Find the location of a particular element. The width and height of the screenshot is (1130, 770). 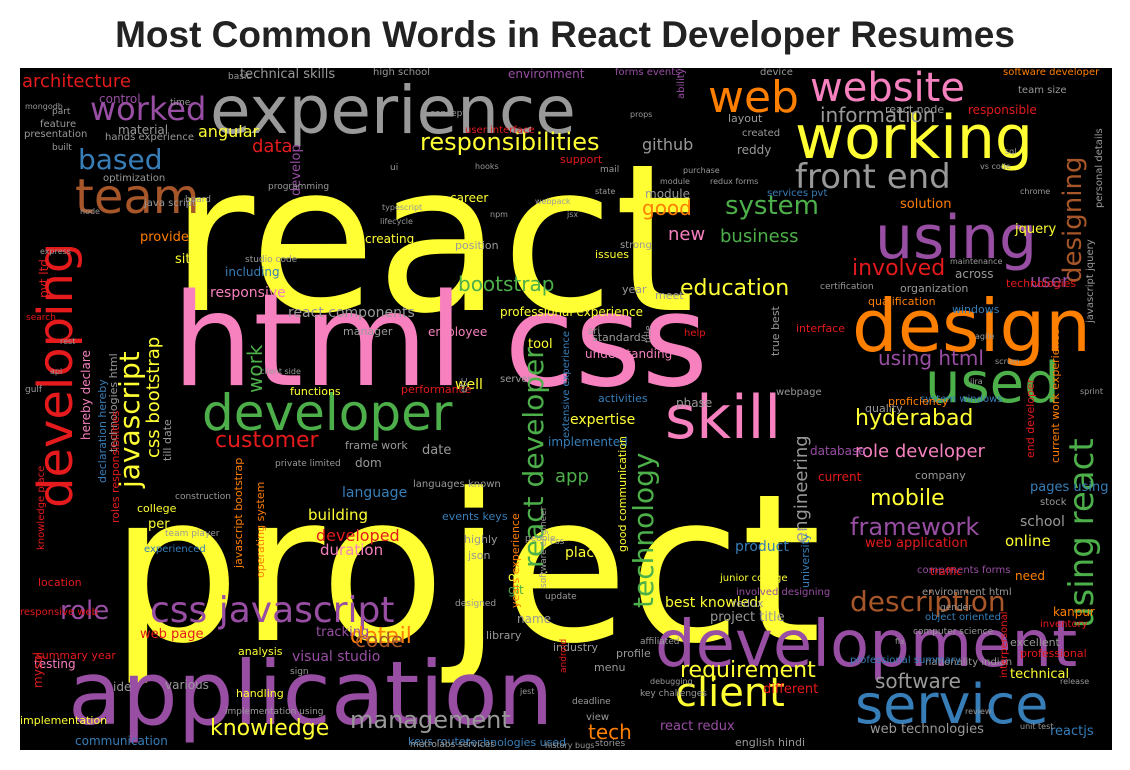

word: studio code is located at coordinates (271, 260).